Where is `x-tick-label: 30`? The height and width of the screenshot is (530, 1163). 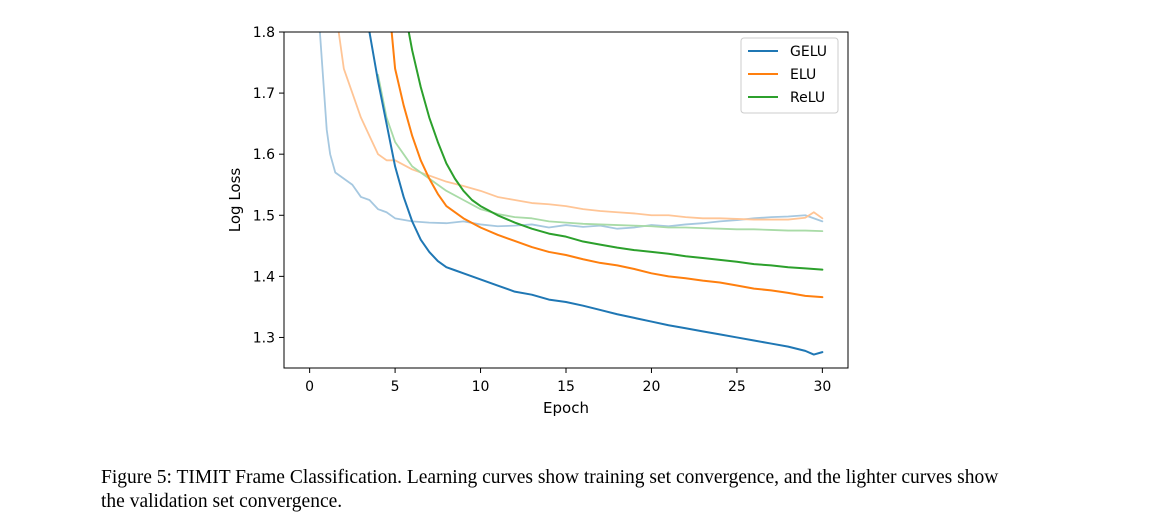
x-tick-label: 30 is located at coordinates (822, 387).